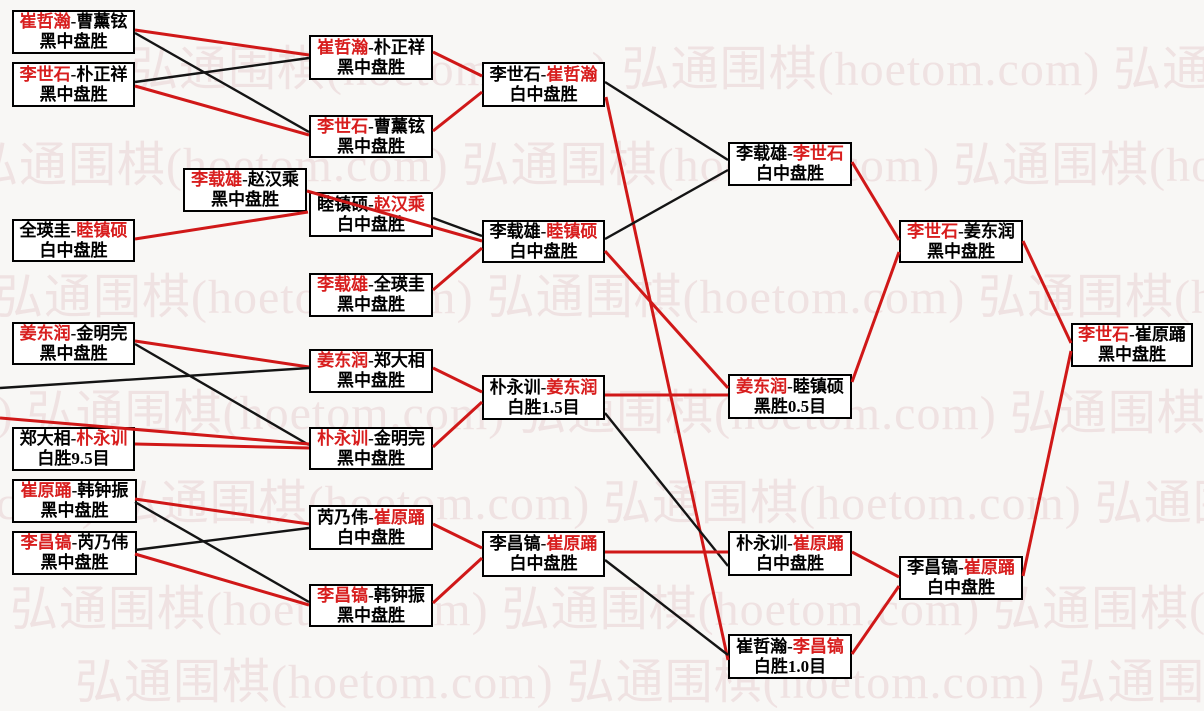 This screenshot has height=711, width=1204. I want to click on match-box: 崔哲瀚-曹薰铉 黑中盘胜, so click(73, 32).